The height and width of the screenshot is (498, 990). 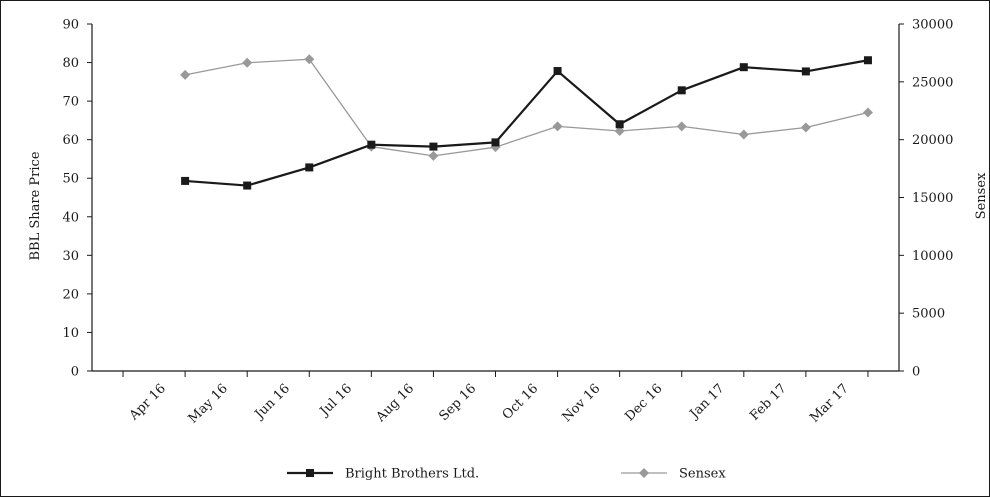 I want to click on left-axis-title: BBL Share Price, so click(x=35, y=205).